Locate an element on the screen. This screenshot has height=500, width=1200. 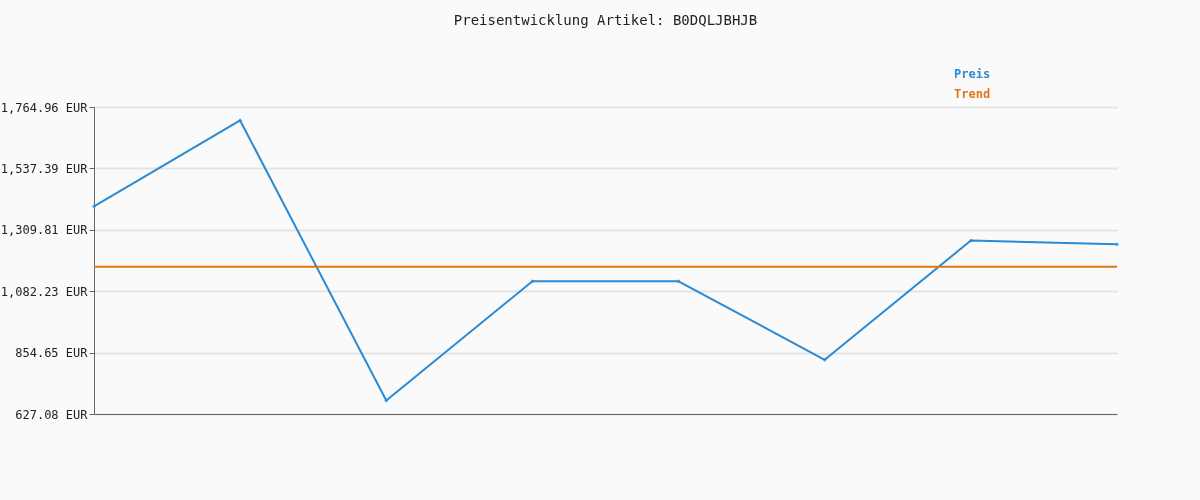
y-tick-label: 1,309.81 EUR is located at coordinates (44, 230).